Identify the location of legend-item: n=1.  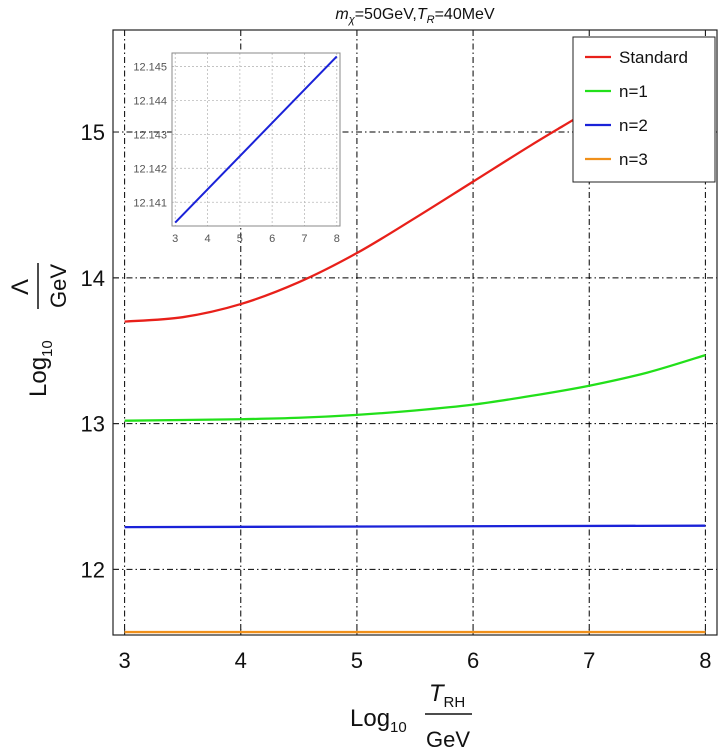
(616, 91).